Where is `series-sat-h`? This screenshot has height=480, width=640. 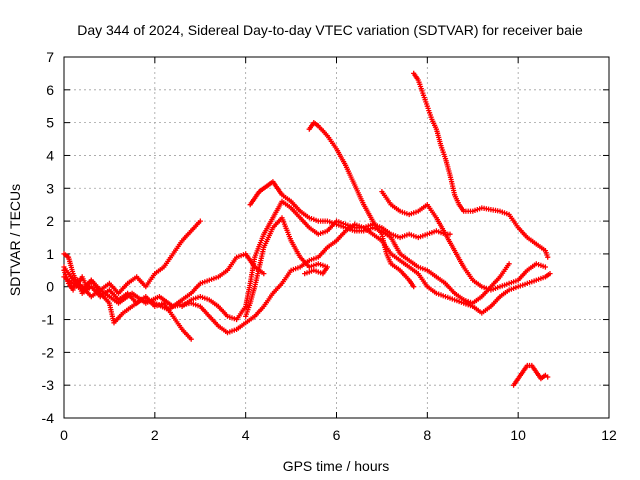 series-sat-h is located at coordinates (361, 205).